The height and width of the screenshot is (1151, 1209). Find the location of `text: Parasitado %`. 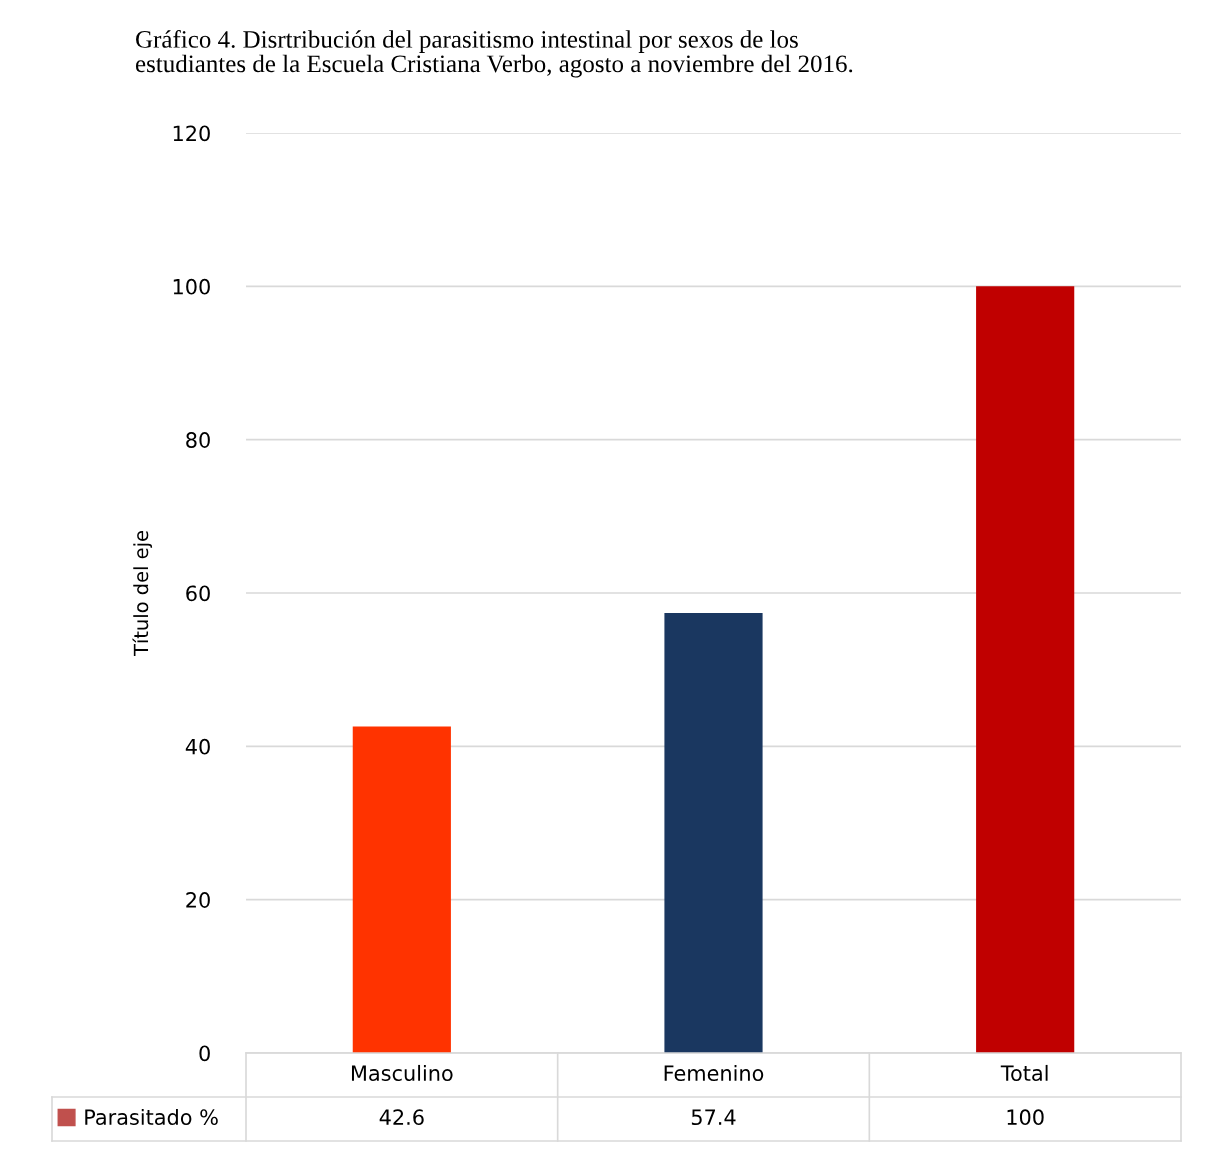

text: Parasitado % is located at coordinates (151, 1117).